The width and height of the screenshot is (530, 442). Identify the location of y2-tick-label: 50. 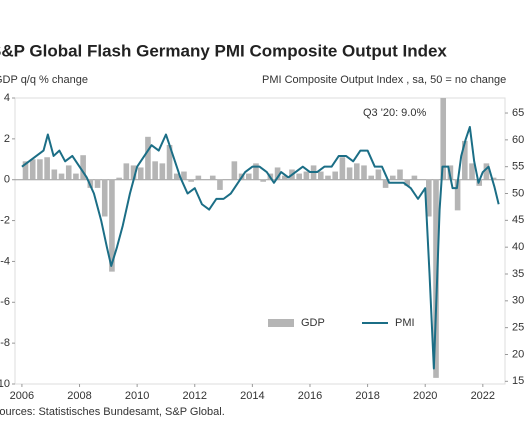
(518, 193).